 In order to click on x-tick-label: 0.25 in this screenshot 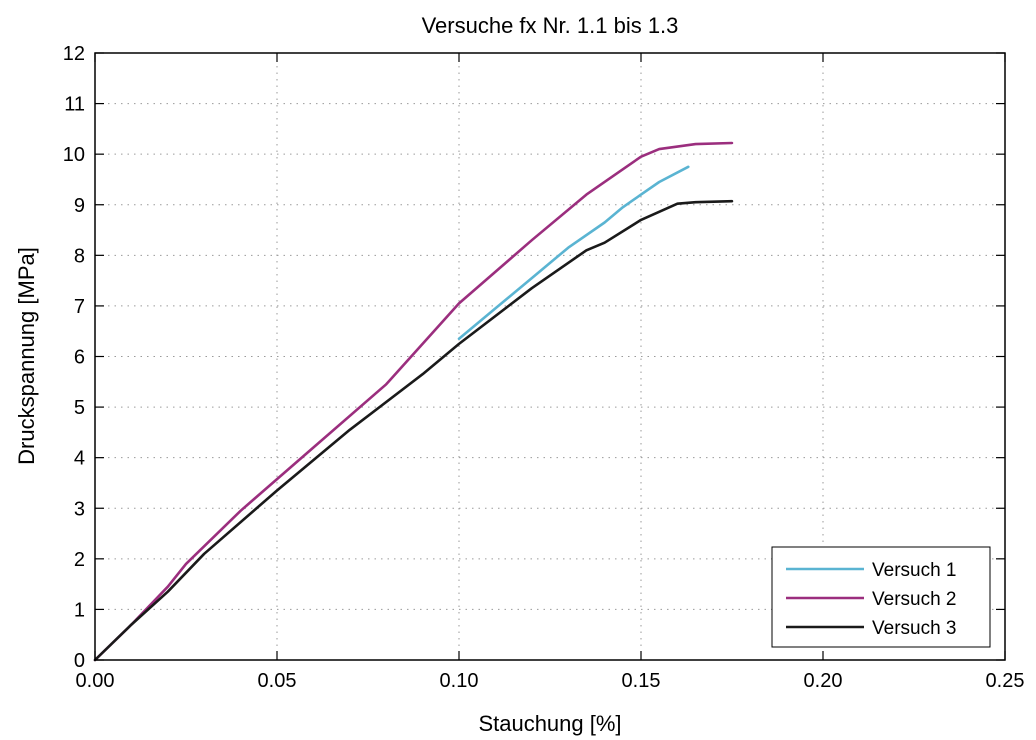, I will do `click(1005, 681)`.